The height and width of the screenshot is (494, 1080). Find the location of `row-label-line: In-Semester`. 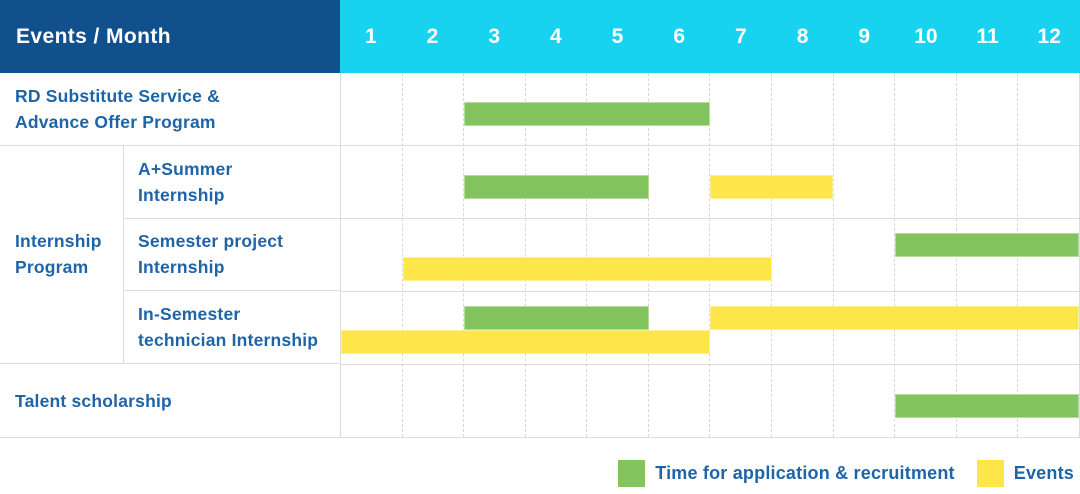

row-label-line: In-Semester is located at coordinates (189, 314).